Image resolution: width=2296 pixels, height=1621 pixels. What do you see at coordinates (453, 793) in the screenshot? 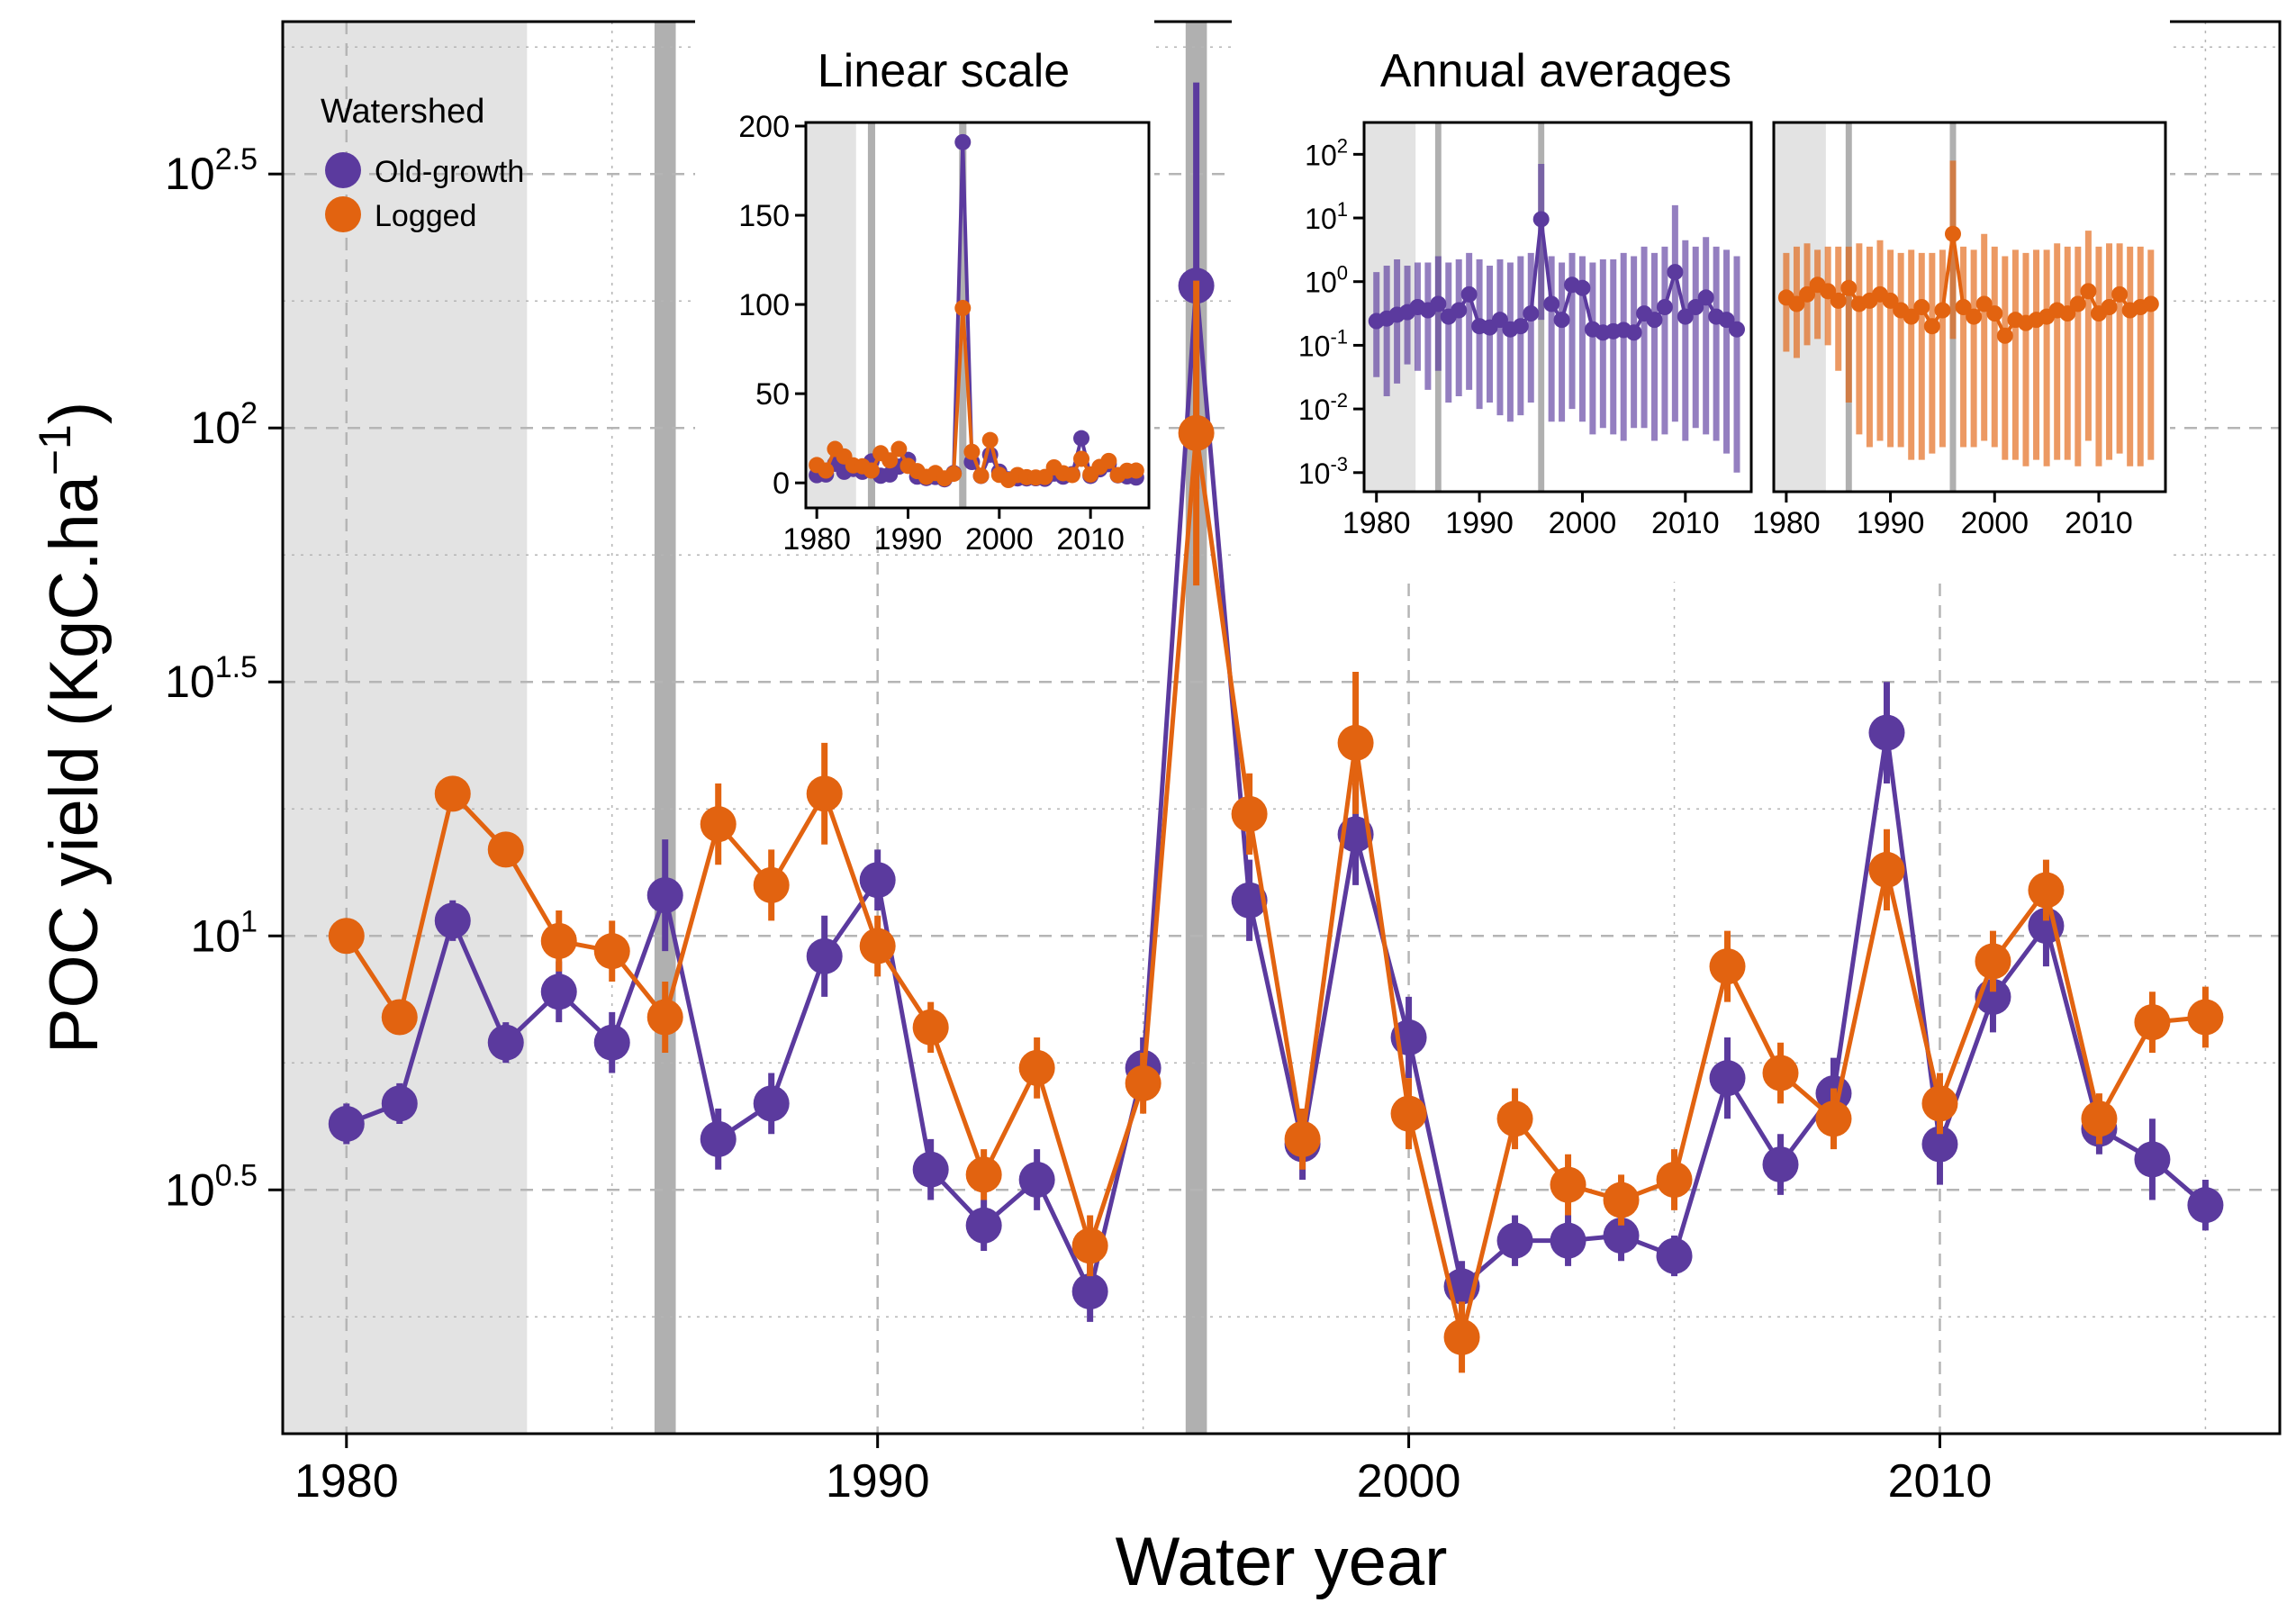
I see `main-point-logged-1982` at bounding box center [453, 793].